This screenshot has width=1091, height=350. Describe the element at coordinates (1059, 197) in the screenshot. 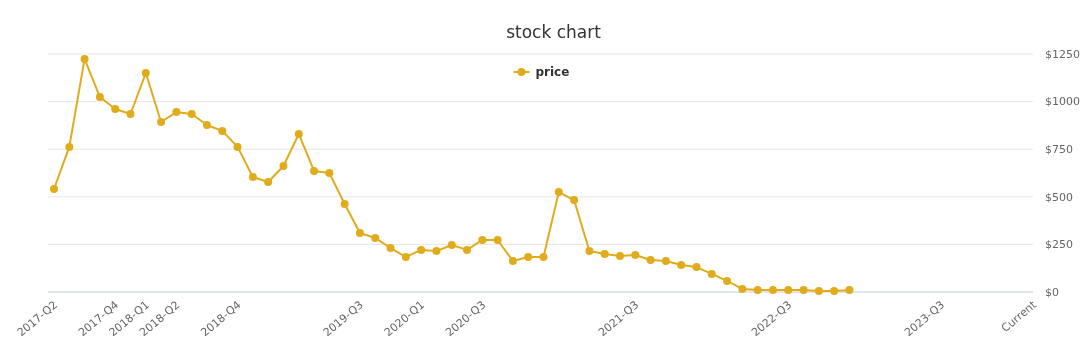

I see `y-tick-label: $500` at that location.